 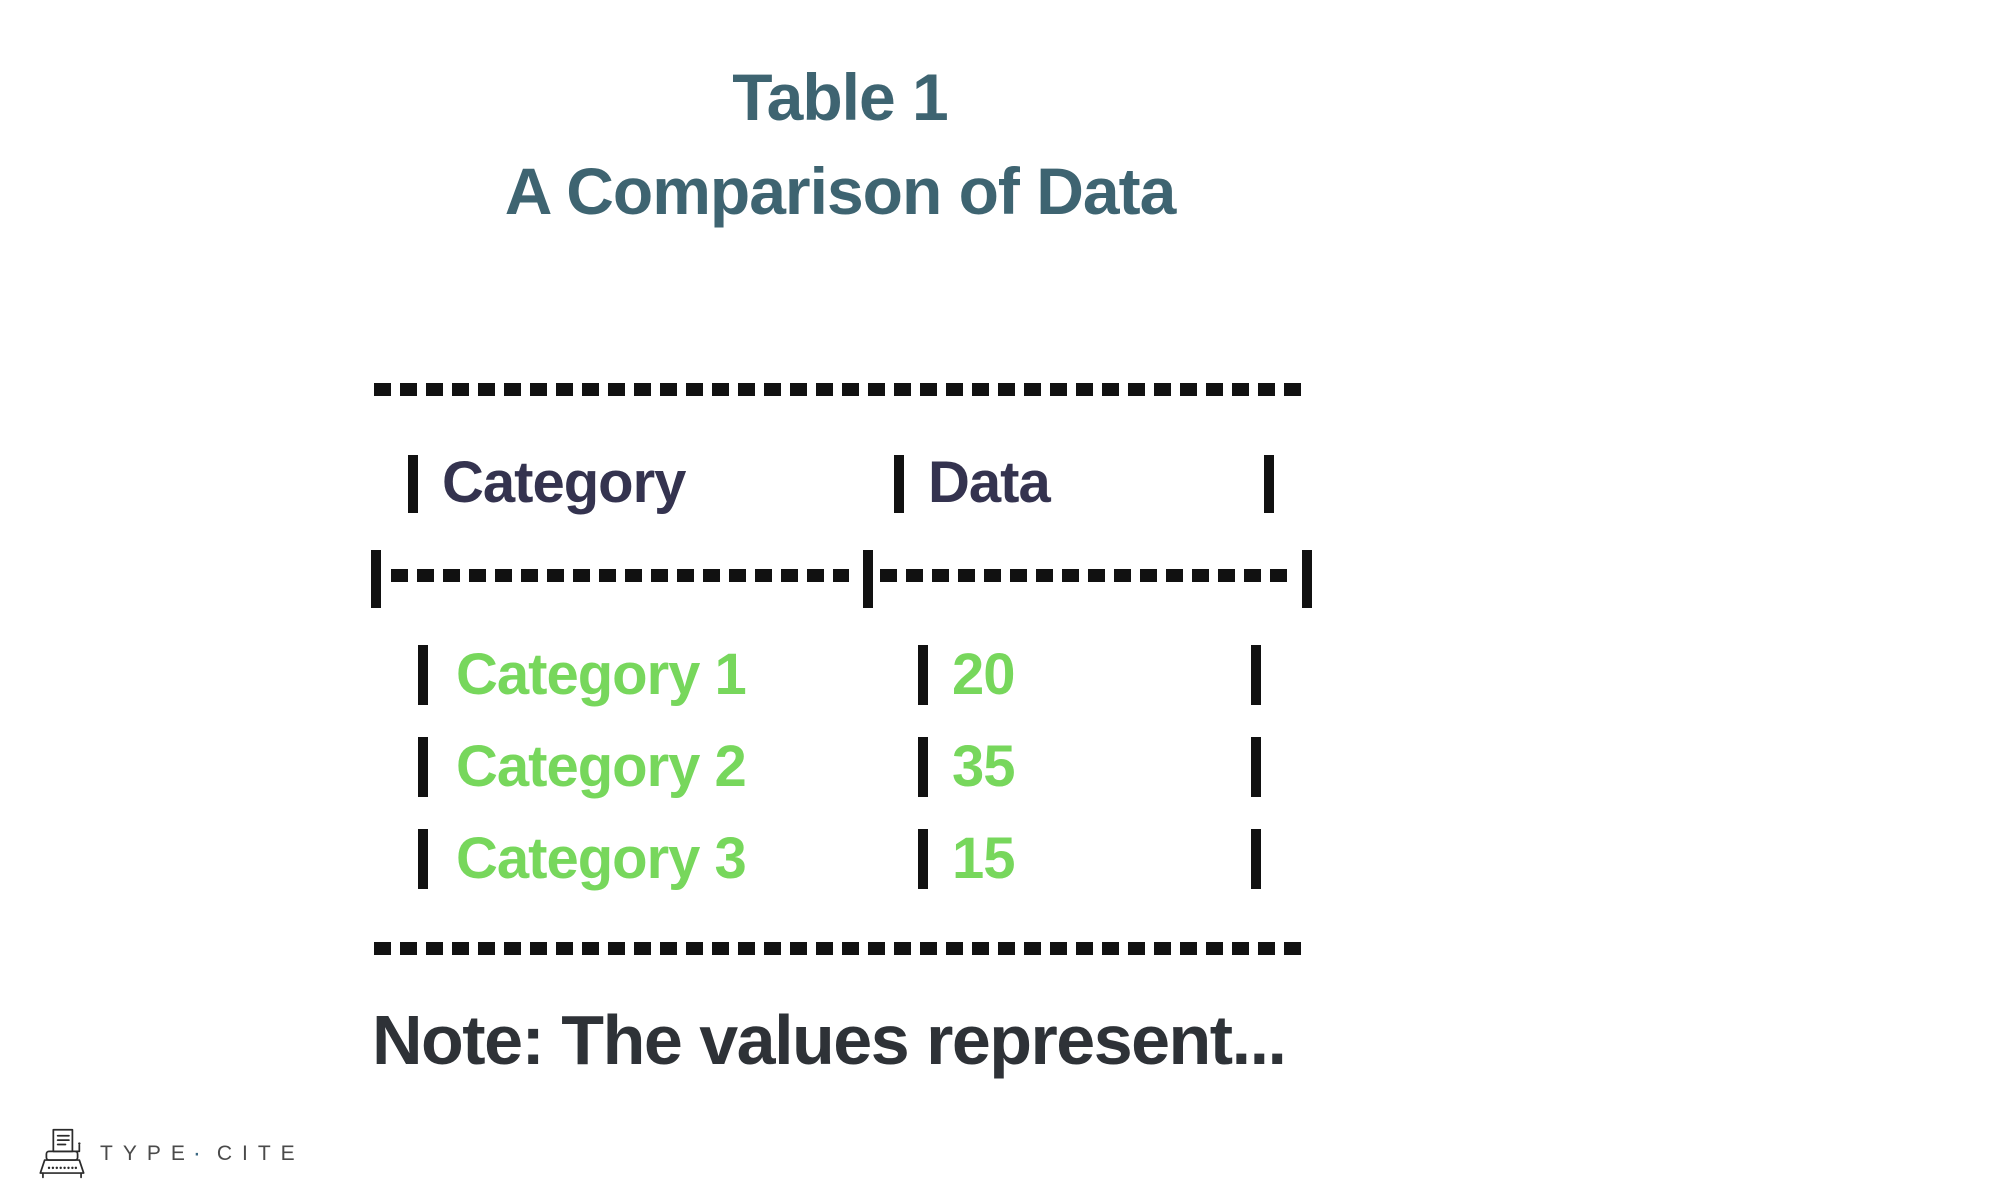 I want to click on row-category: Category 3, so click(x=601, y=858).